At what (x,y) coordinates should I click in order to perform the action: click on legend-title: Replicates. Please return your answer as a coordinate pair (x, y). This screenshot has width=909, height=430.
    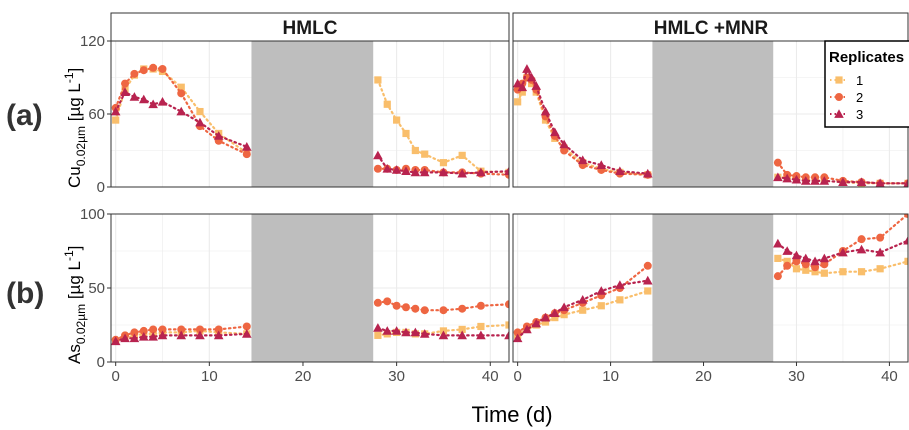
    Looking at the image, I should click on (866, 57).